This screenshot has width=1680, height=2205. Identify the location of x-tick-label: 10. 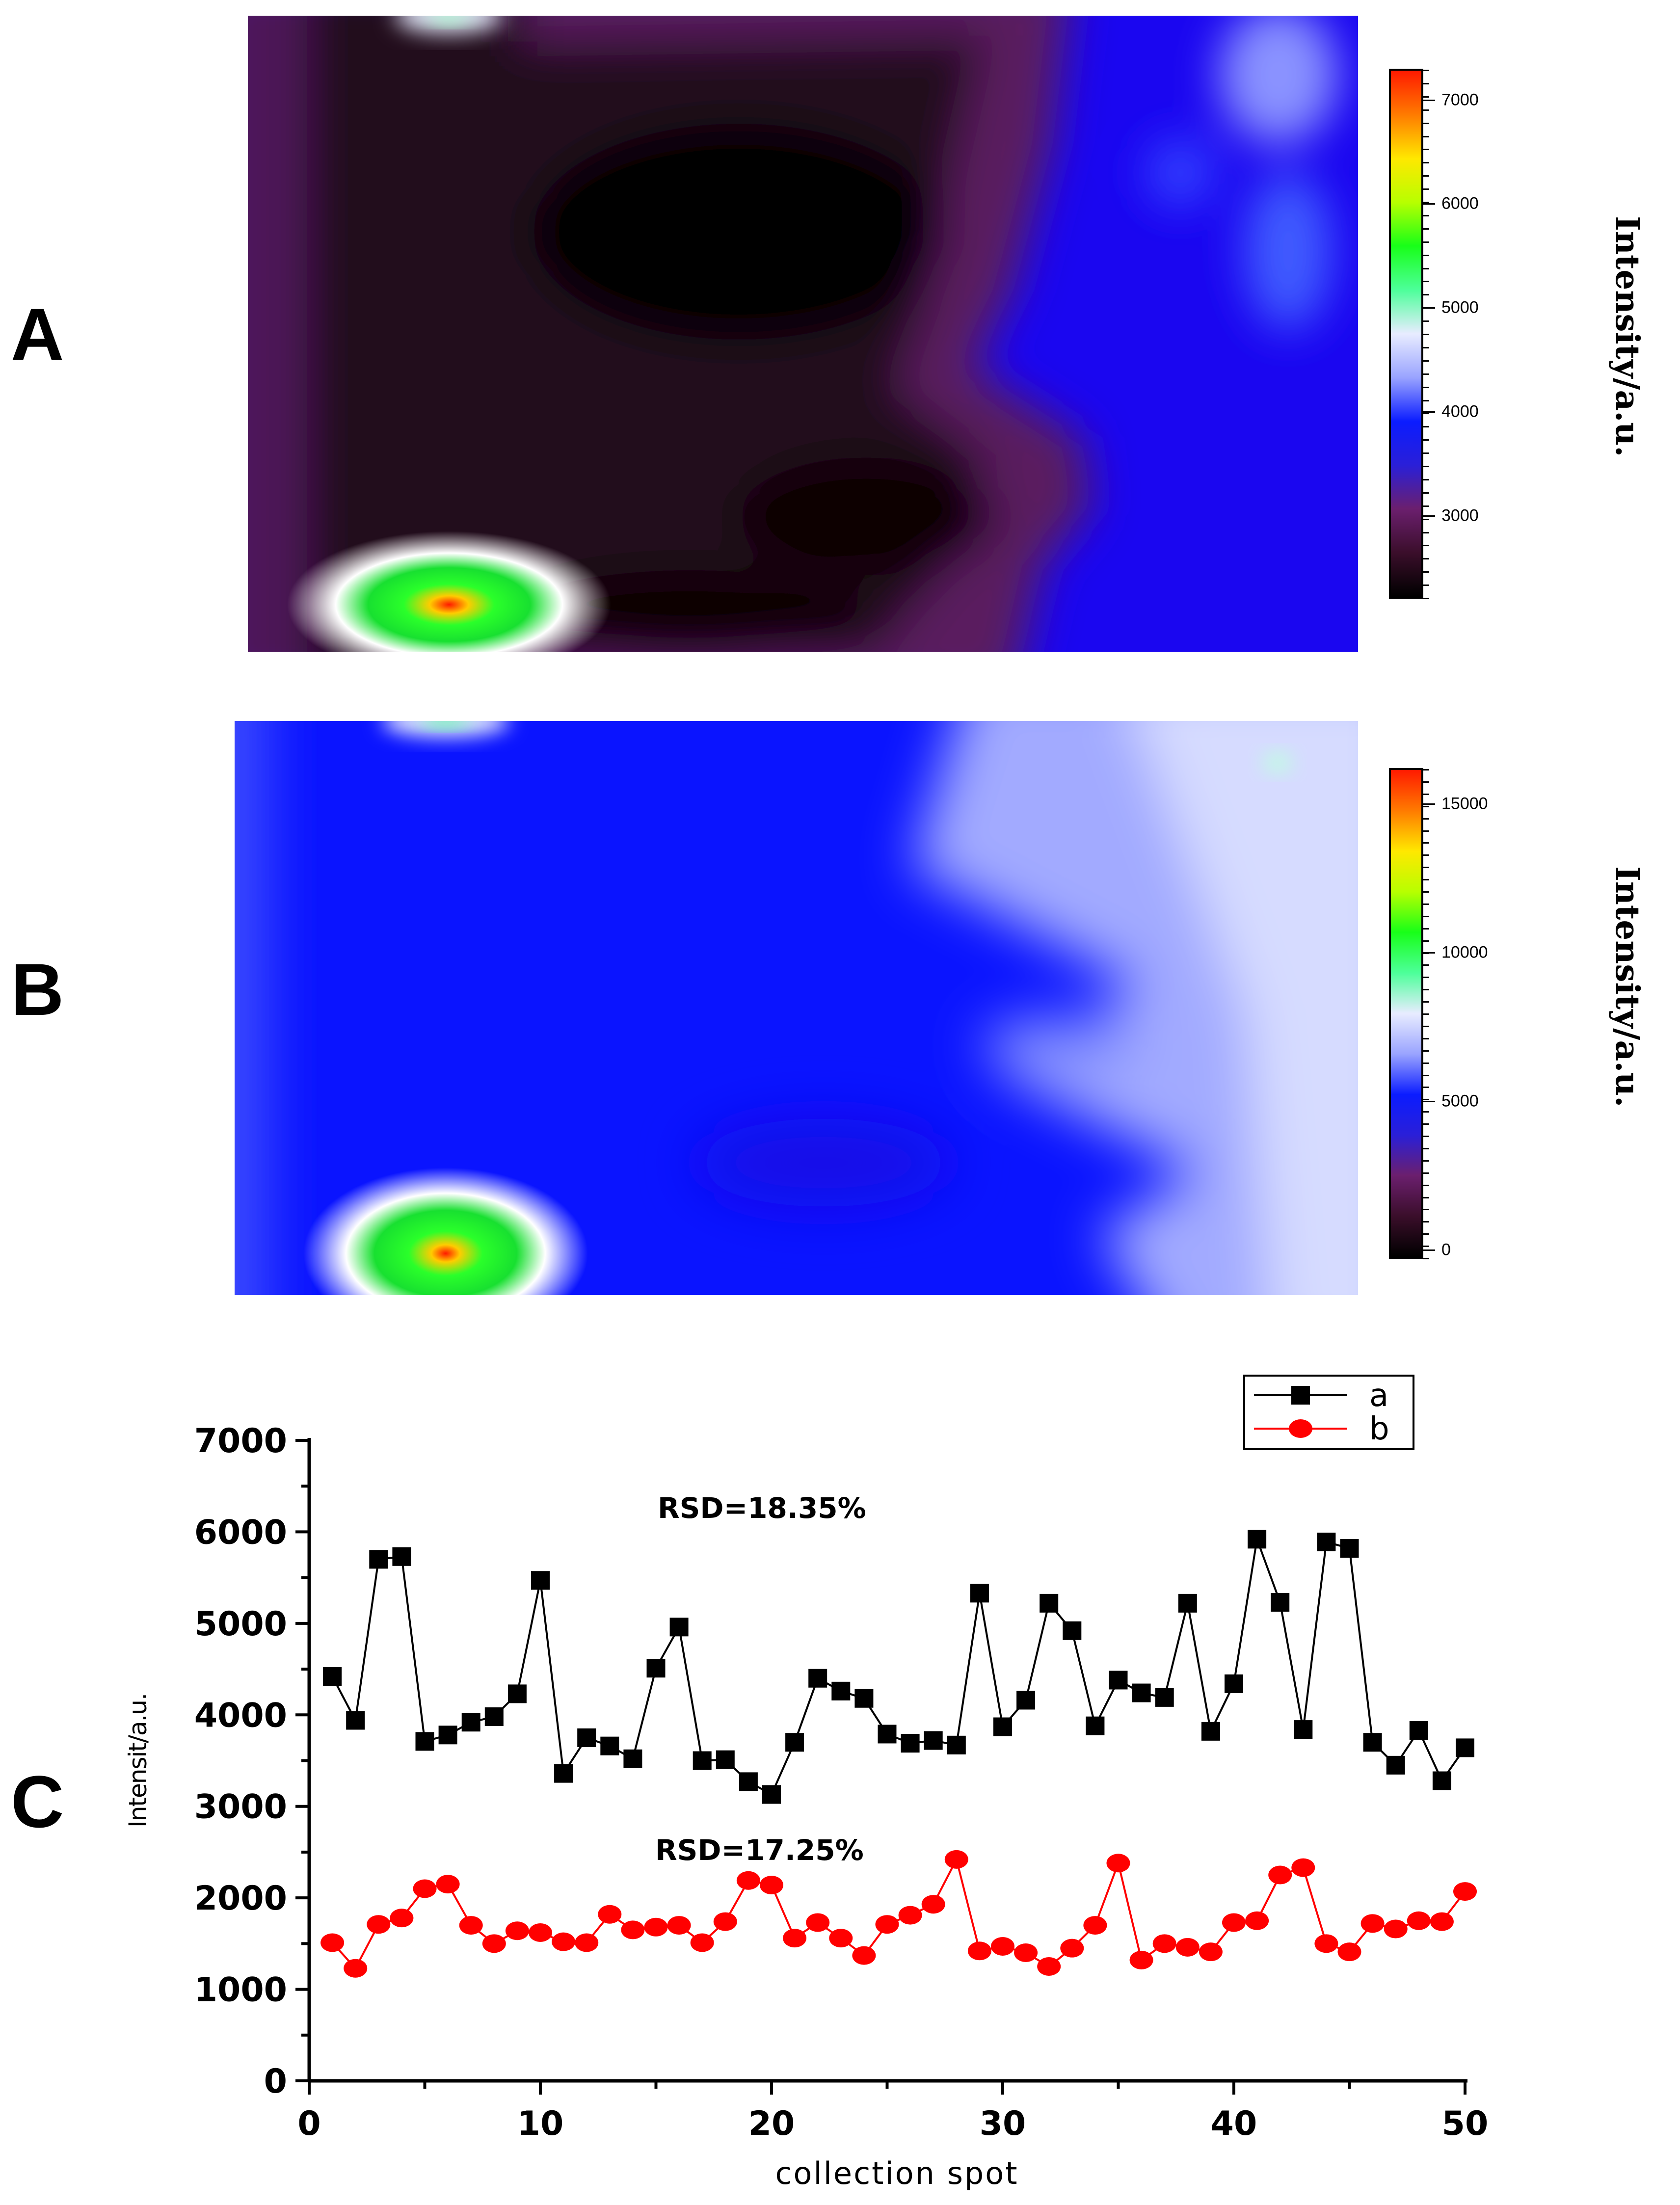
(540, 2123).